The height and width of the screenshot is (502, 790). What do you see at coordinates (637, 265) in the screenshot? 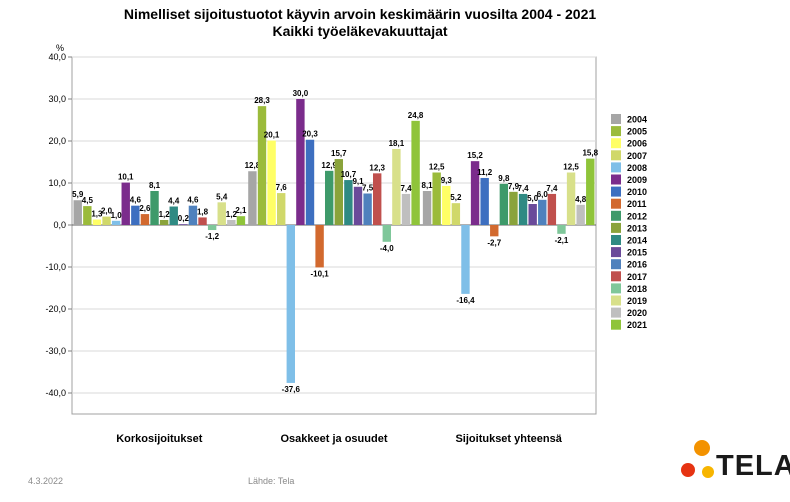
I see `legend-label: 2016` at bounding box center [637, 265].